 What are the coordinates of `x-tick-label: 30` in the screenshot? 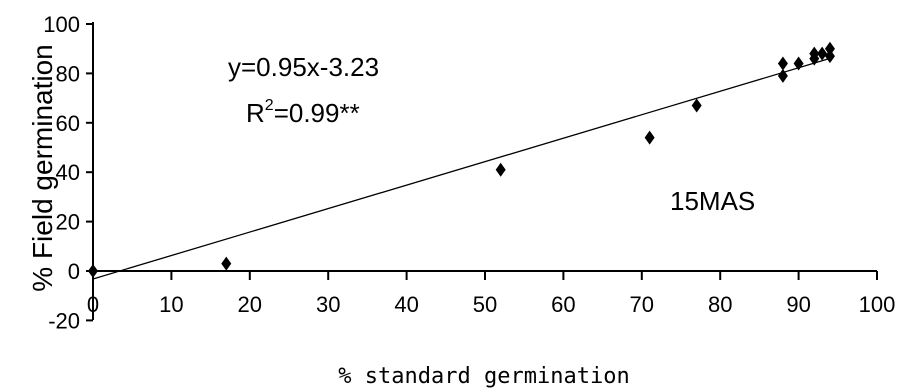 It's located at (328, 304).